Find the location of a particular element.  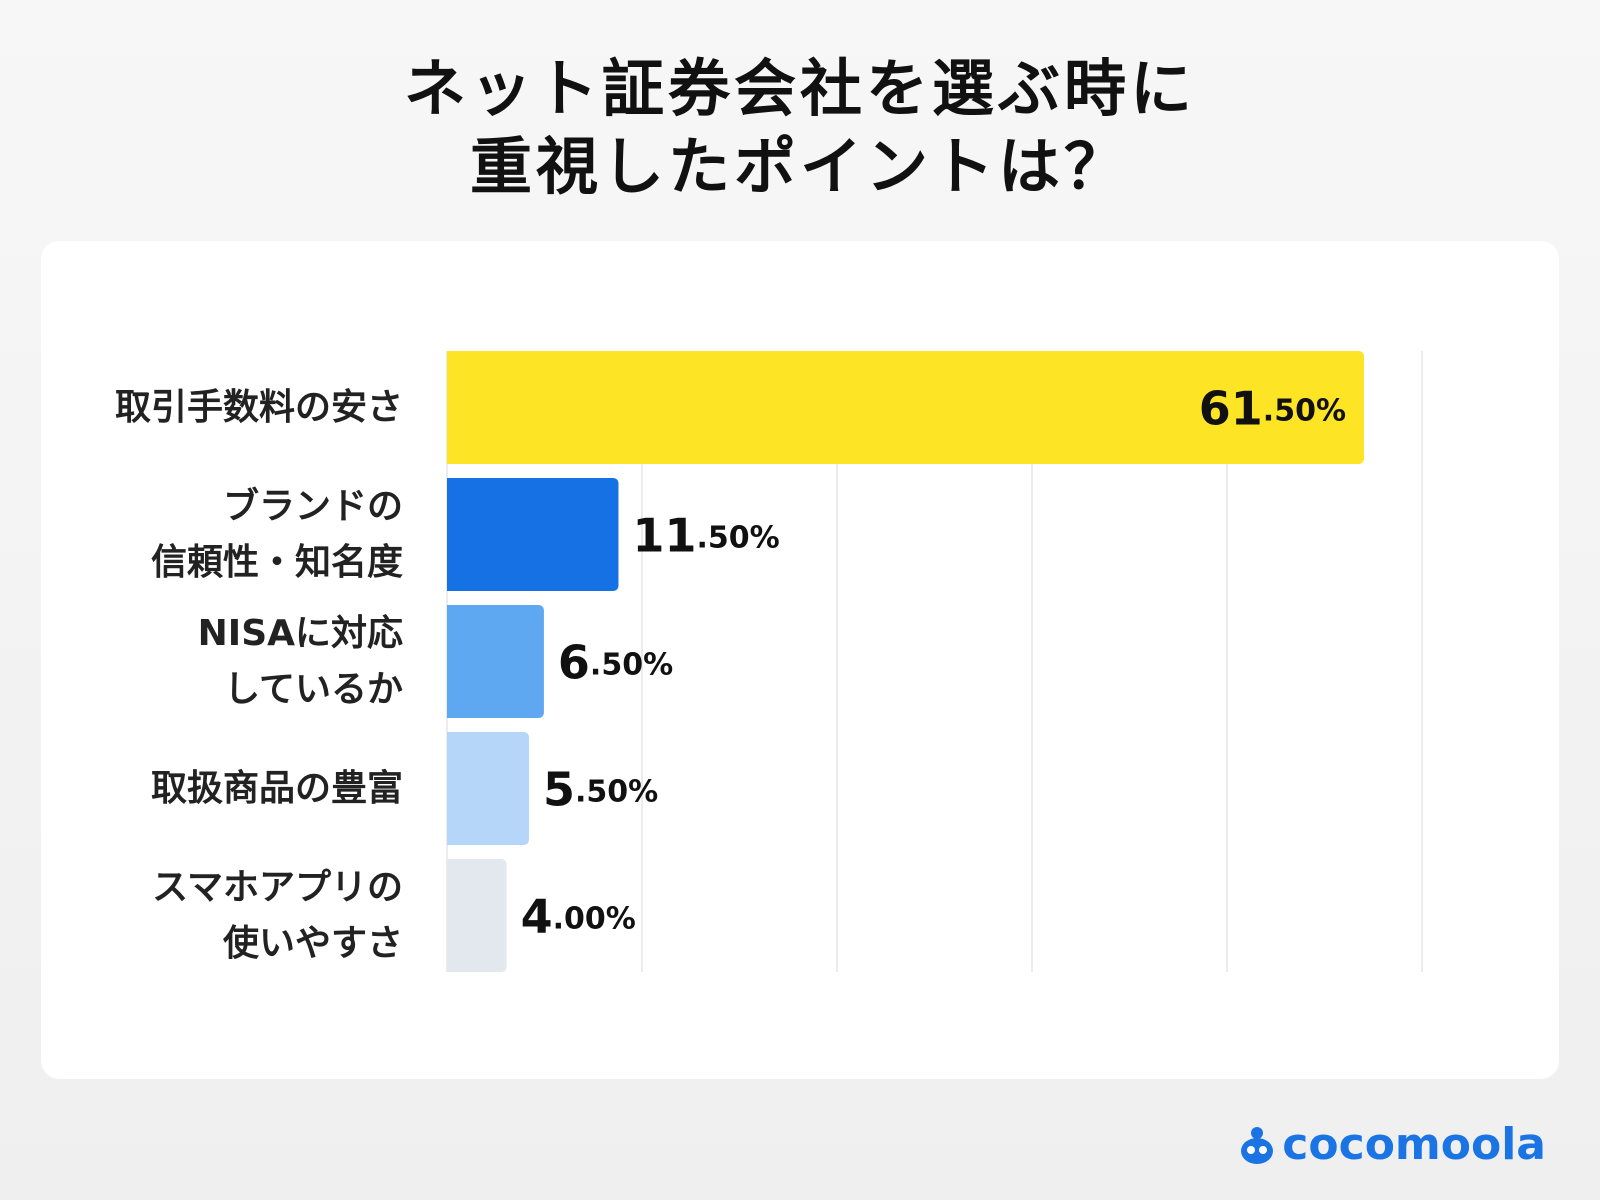

category-label: スマホアプリの 使いやすさ is located at coordinates (277, 915).